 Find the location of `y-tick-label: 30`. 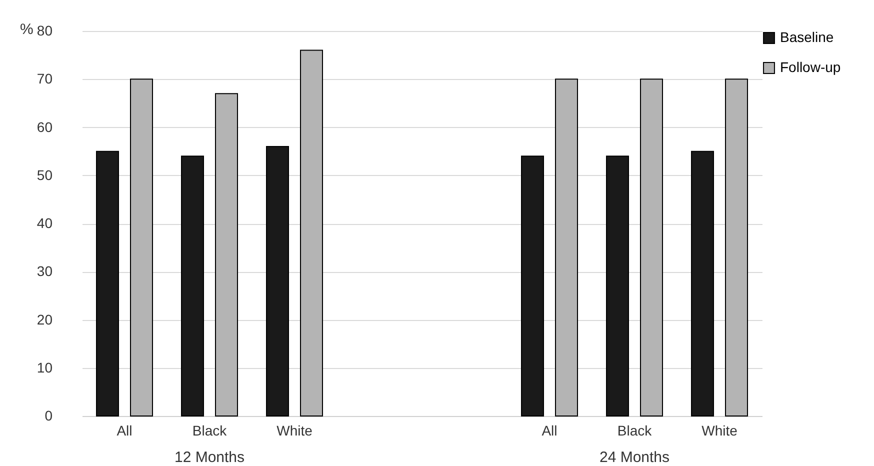

y-tick-label: 30 is located at coordinates (44, 271).